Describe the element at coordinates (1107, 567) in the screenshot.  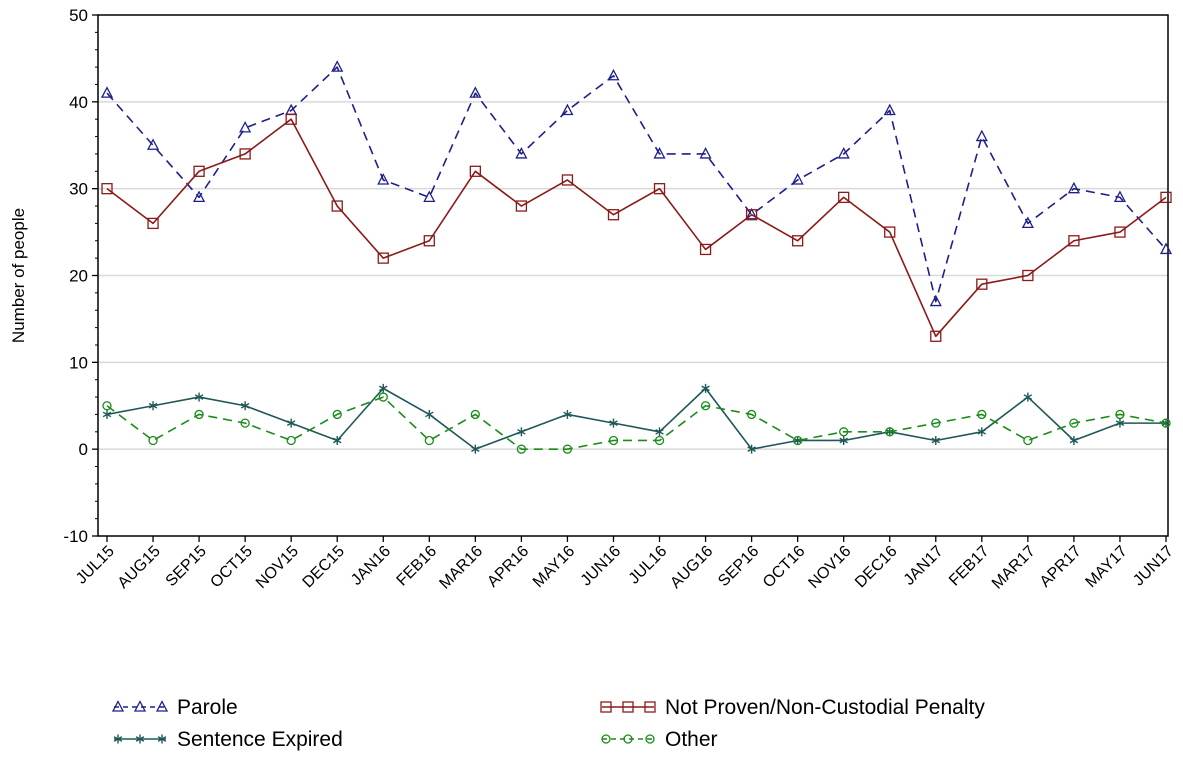
I see `x-tick-label: MAY17` at that location.